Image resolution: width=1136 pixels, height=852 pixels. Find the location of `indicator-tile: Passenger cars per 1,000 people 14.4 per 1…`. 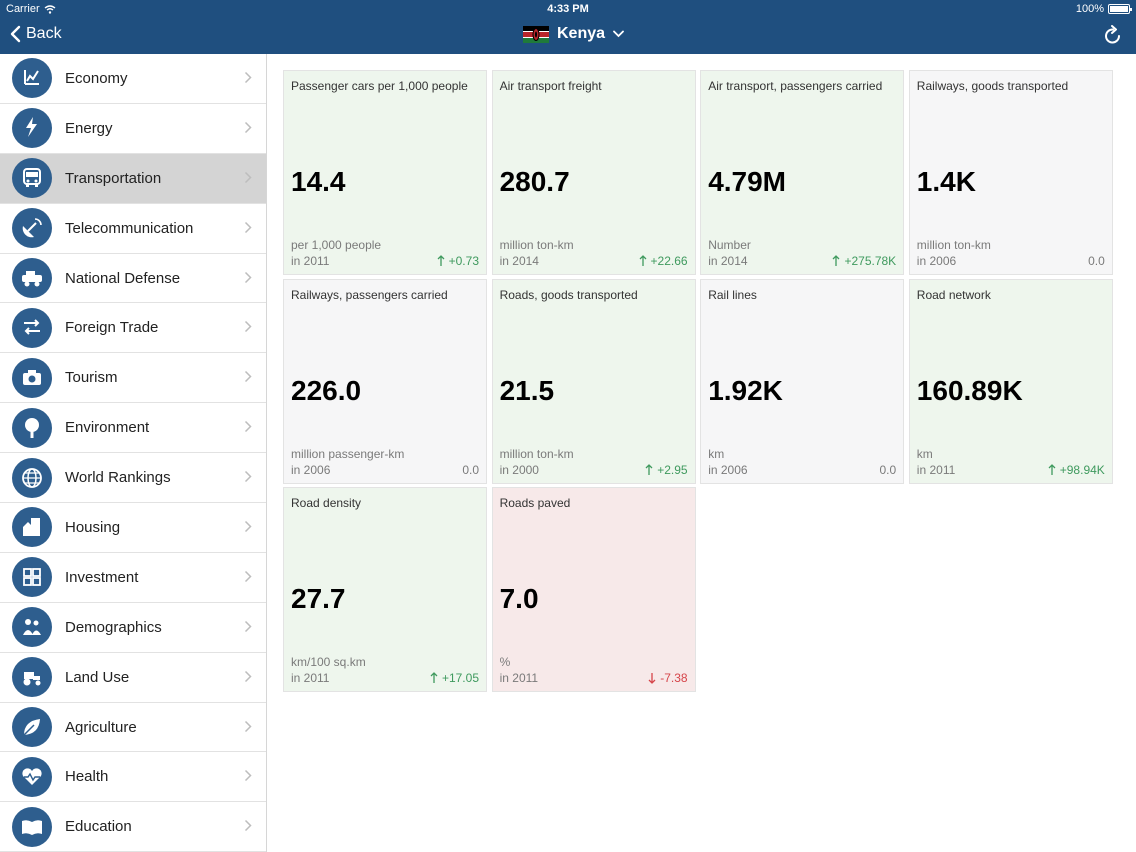

indicator-tile: Passenger cars per 1,000 people 14.4 per 1… is located at coordinates (385, 172).